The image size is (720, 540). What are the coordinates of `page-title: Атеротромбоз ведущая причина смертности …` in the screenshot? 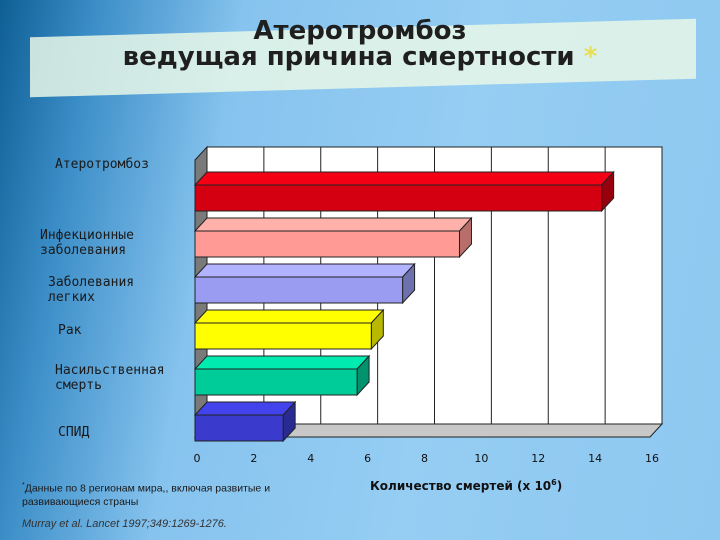 It's located at (360, 44).